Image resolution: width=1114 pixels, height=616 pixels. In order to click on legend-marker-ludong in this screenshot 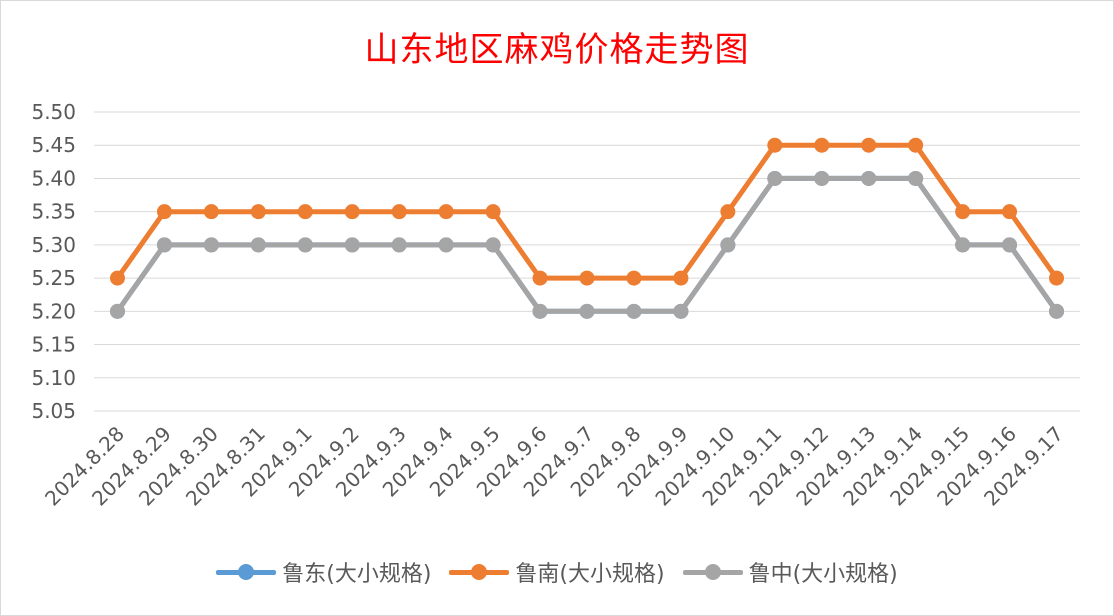, I will do `click(246, 571)`.